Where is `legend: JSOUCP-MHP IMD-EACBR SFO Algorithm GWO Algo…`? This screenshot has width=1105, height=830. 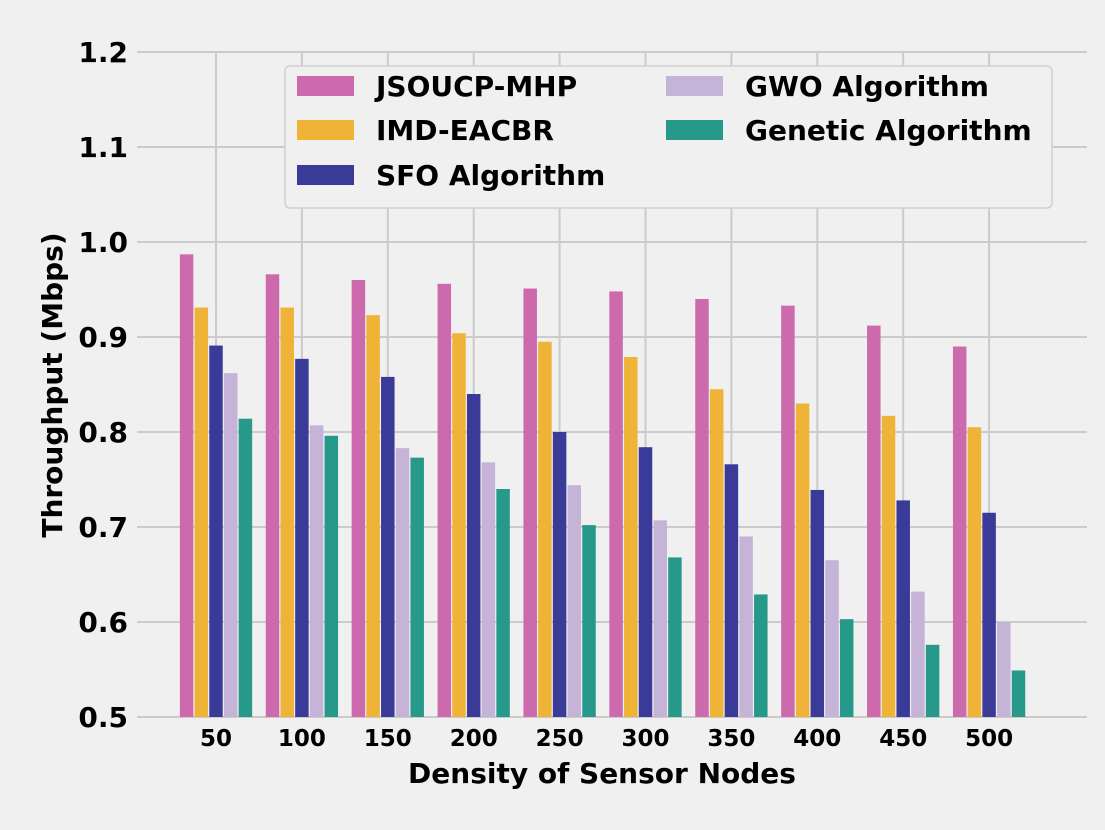 legend: JSOUCP-MHP IMD-EACBR SFO Algorithm GWO Algo… is located at coordinates (668, 137).